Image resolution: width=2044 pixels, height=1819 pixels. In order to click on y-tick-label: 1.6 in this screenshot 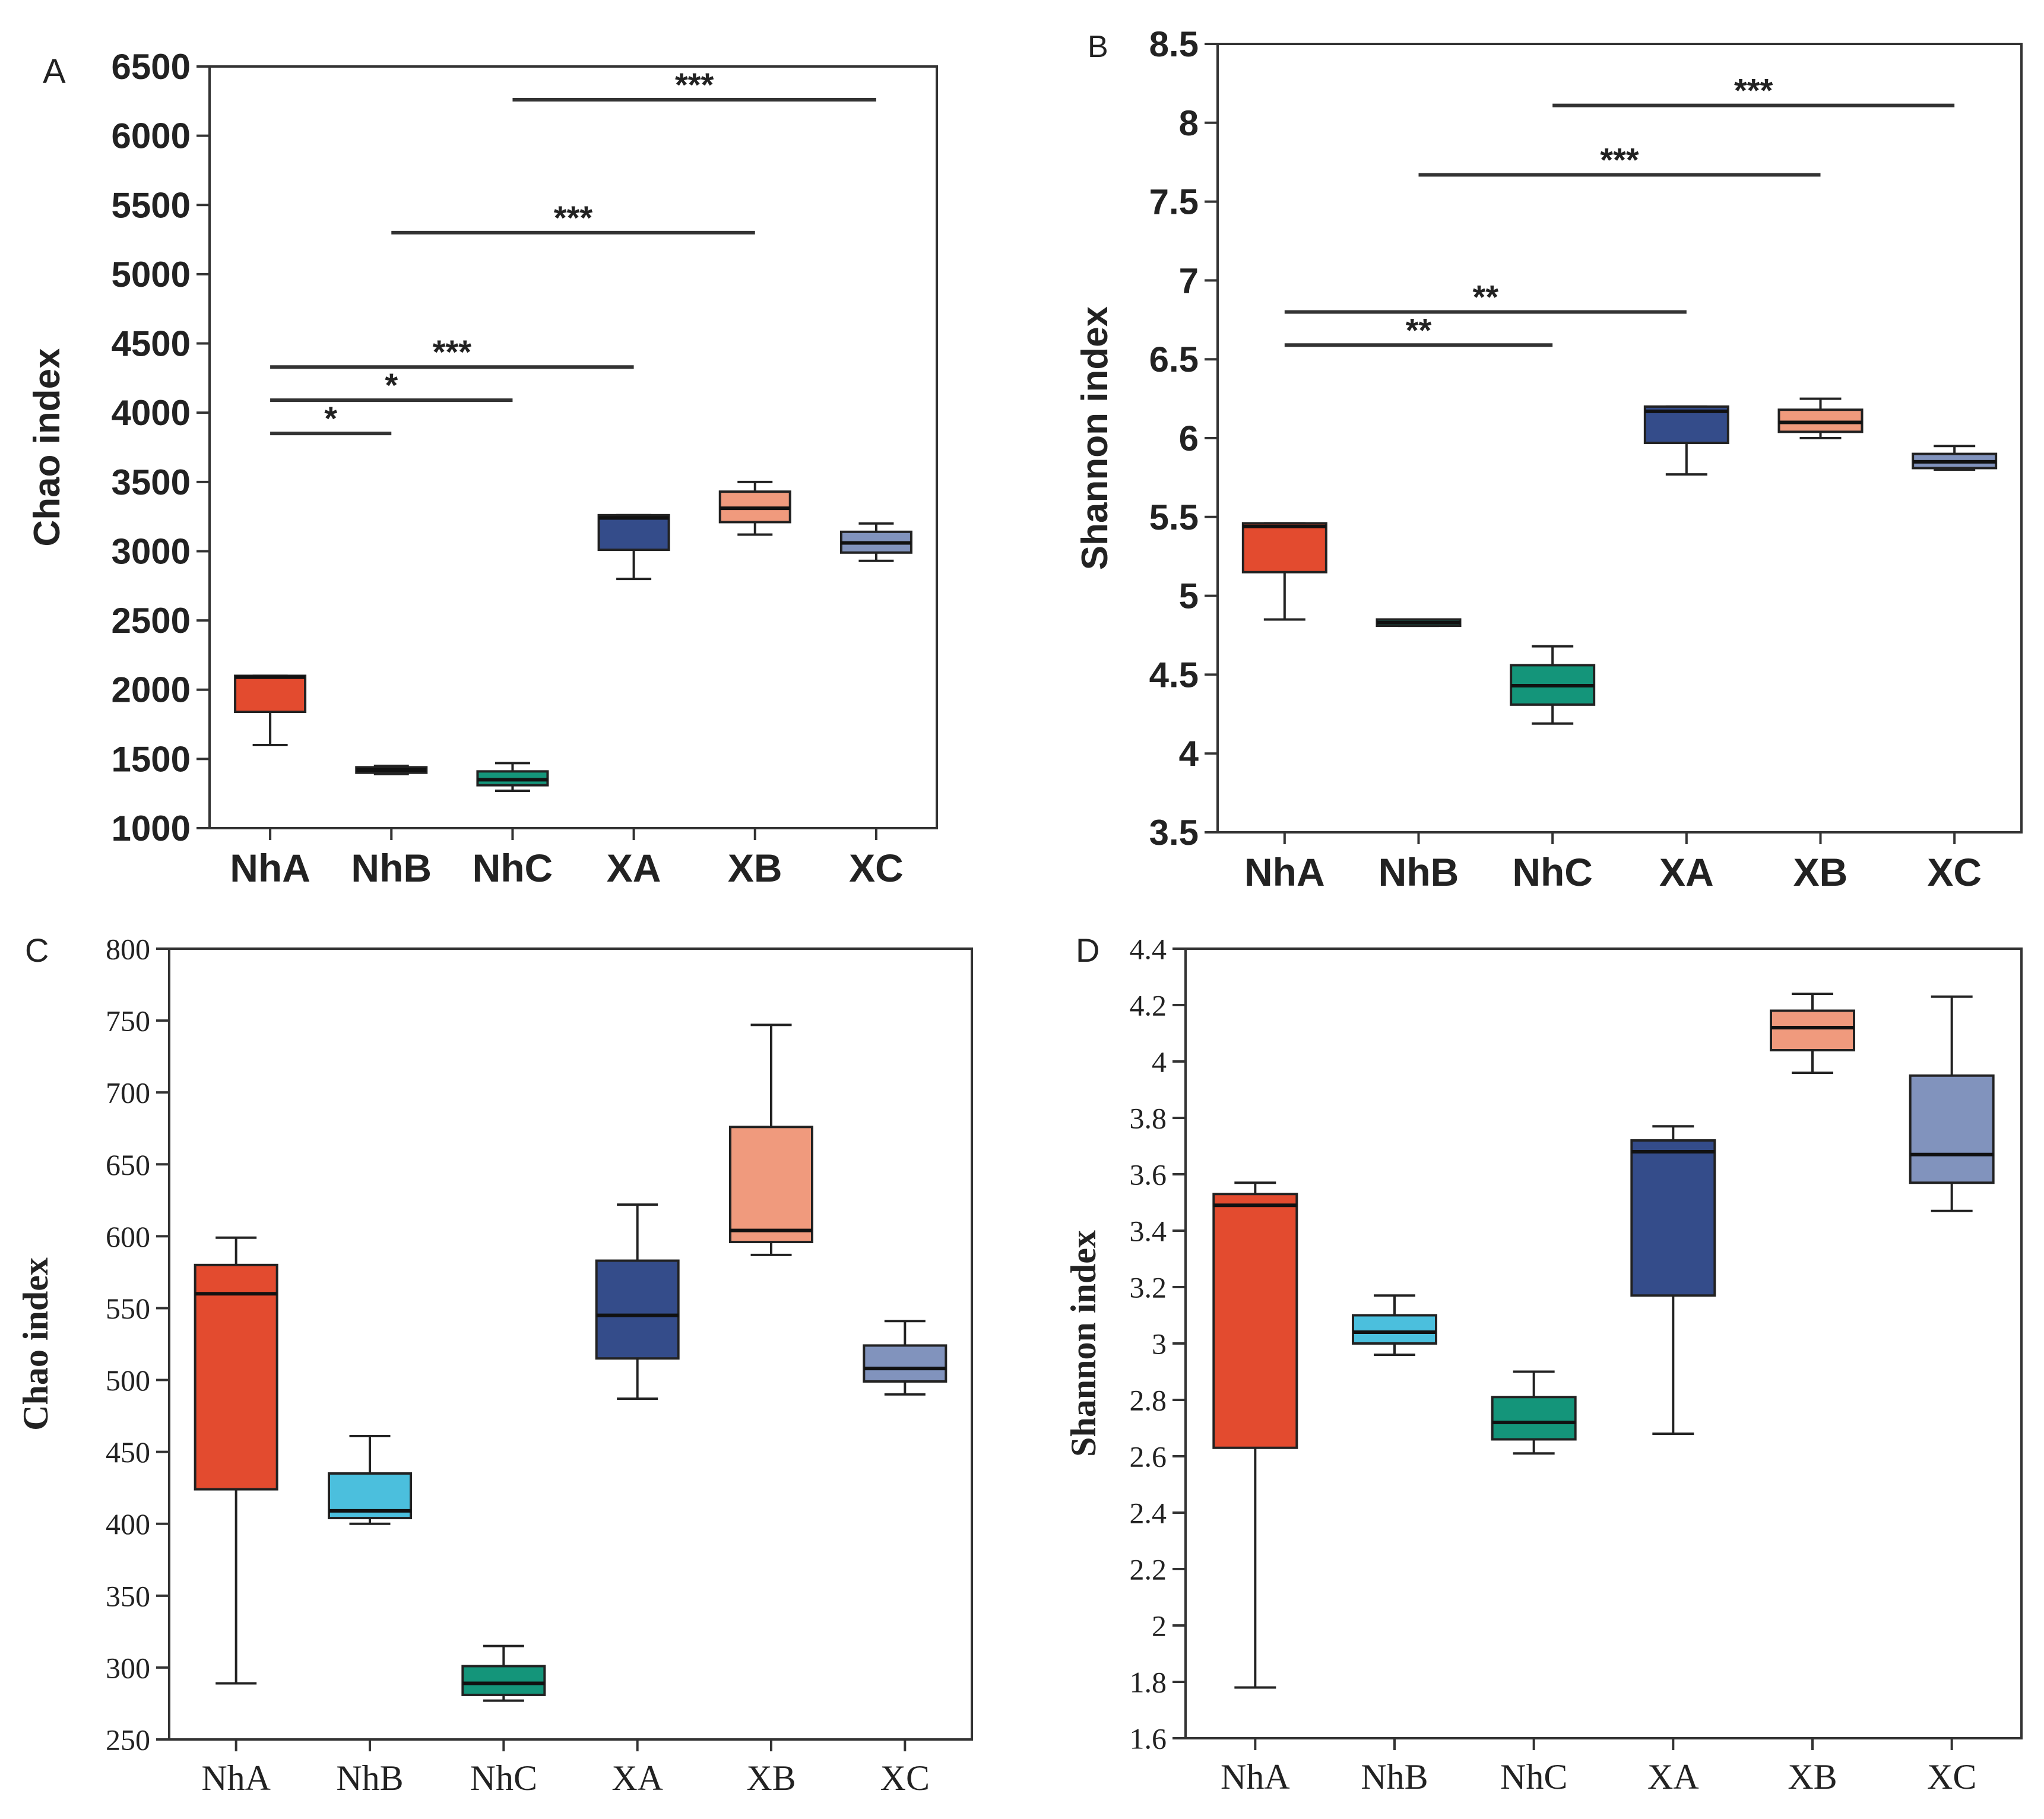, I will do `click(1148, 1738)`.